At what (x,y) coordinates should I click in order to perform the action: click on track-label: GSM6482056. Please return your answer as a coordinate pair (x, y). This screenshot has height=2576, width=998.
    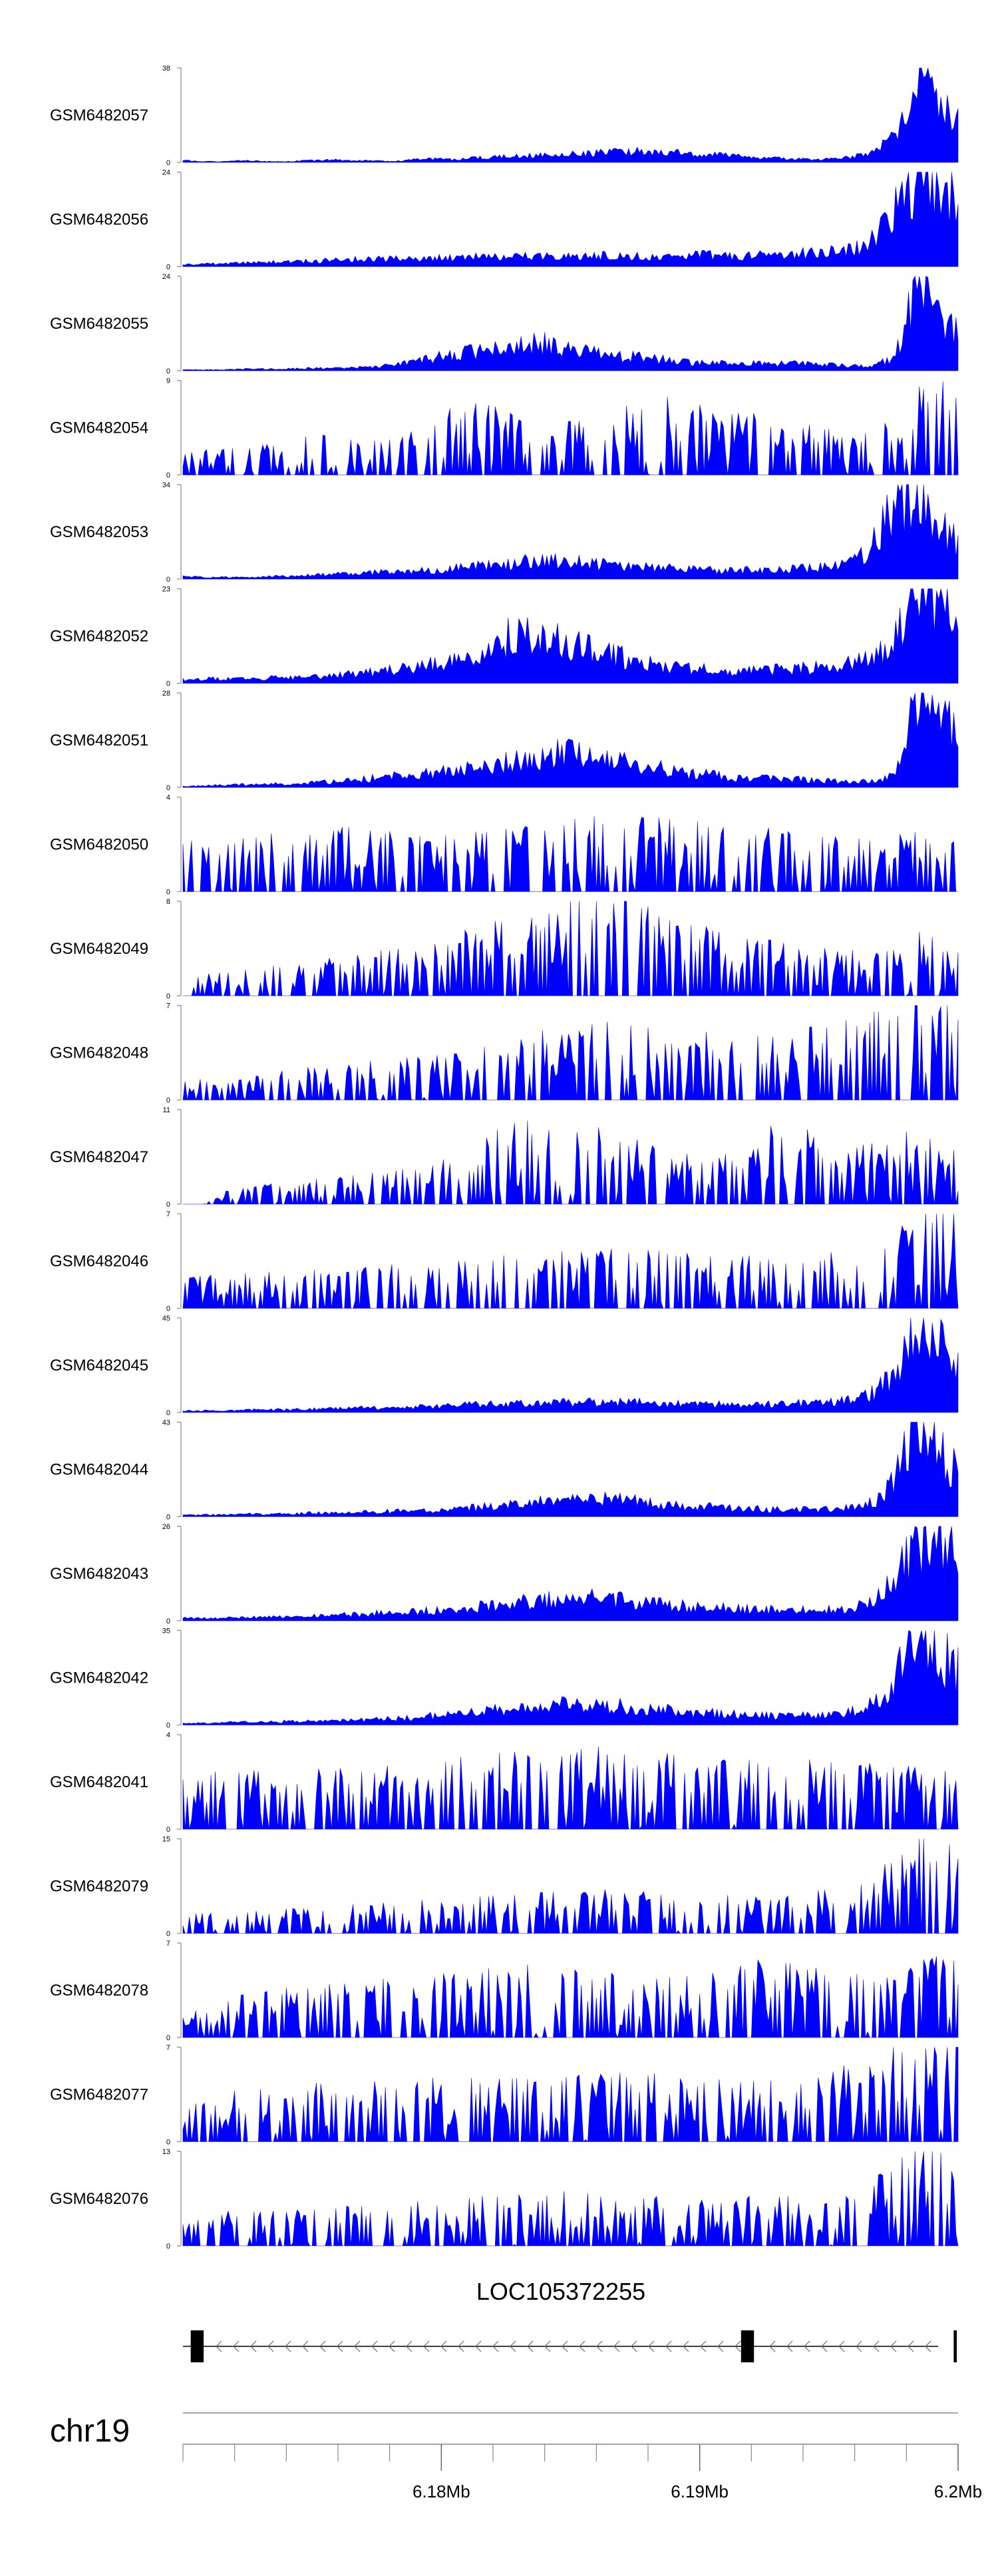
    Looking at the image, I should click on (99, 220).